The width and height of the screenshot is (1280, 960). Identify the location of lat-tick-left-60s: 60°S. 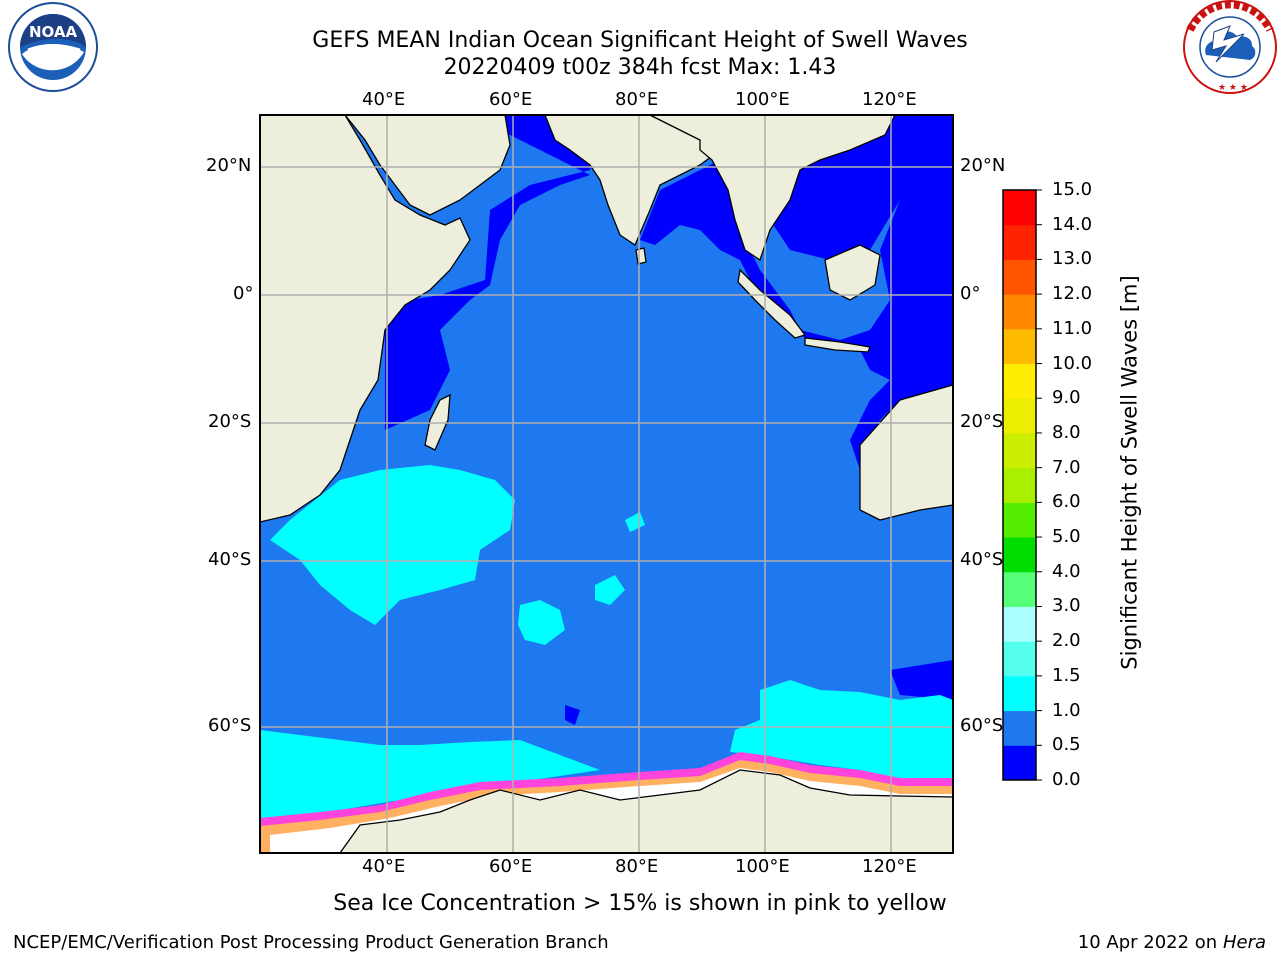
(230, 725).